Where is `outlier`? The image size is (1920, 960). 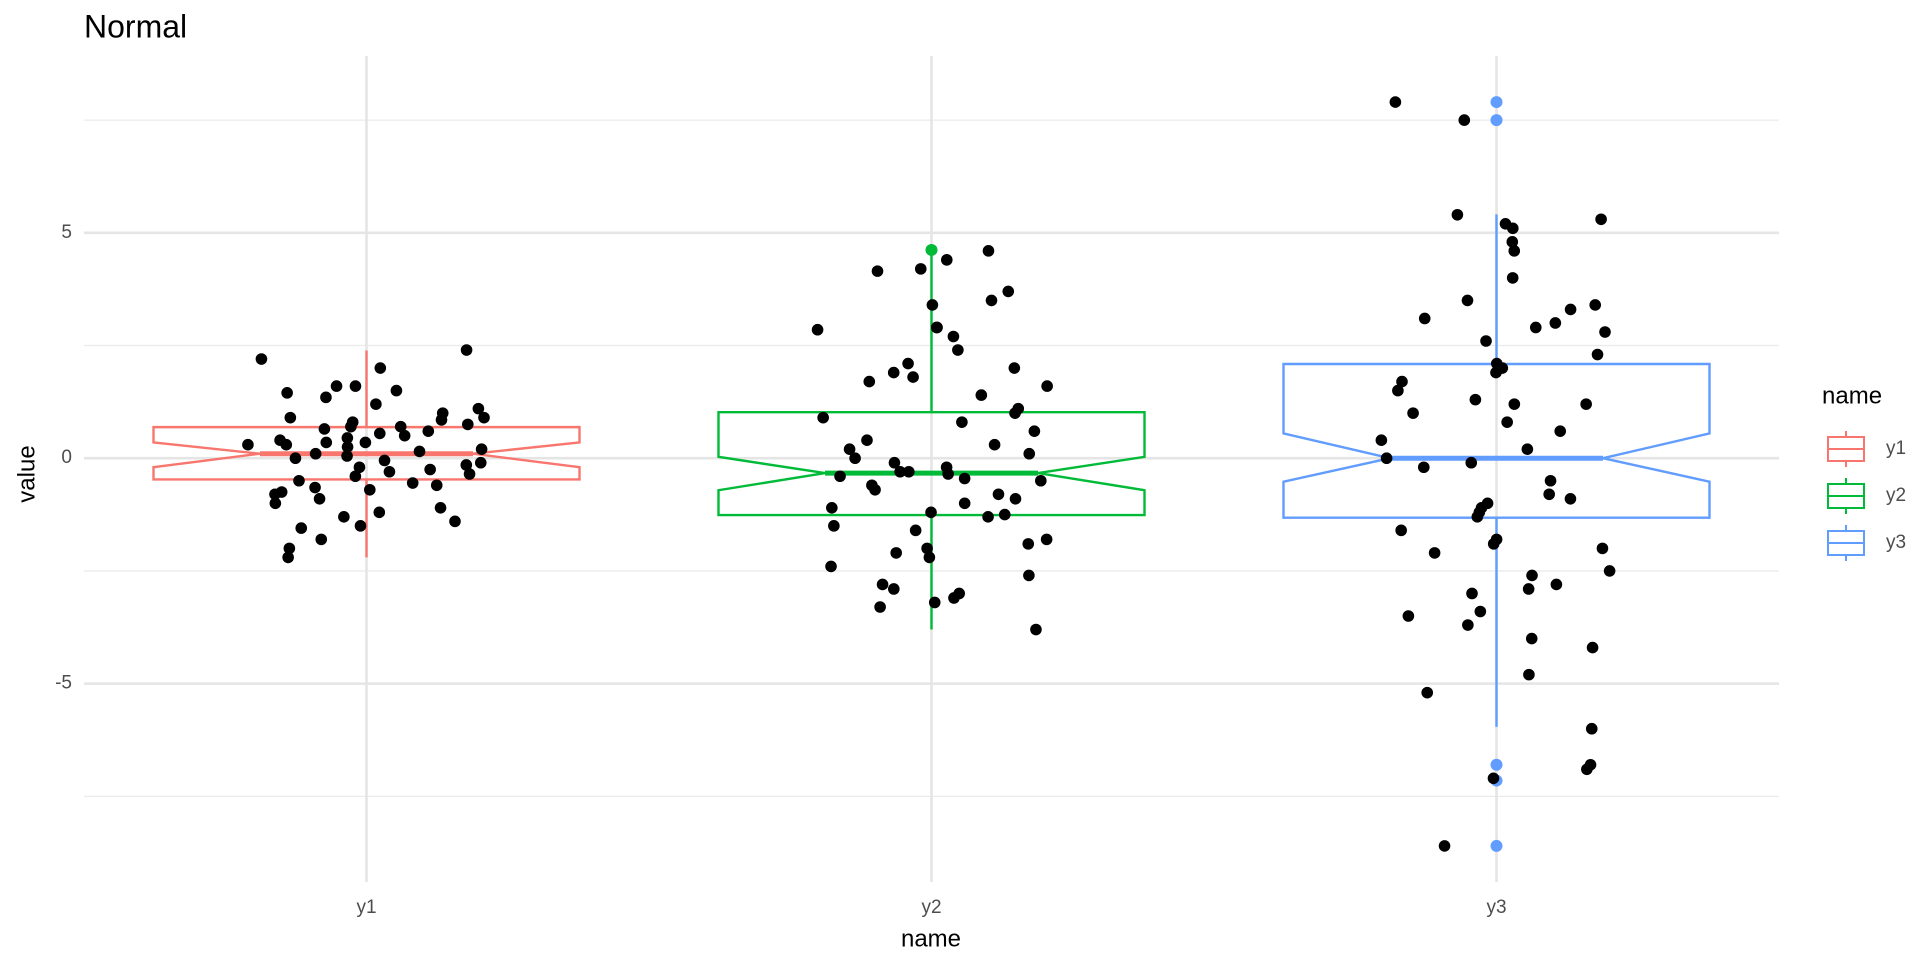 outlier is located at coordinates (1496, 120).